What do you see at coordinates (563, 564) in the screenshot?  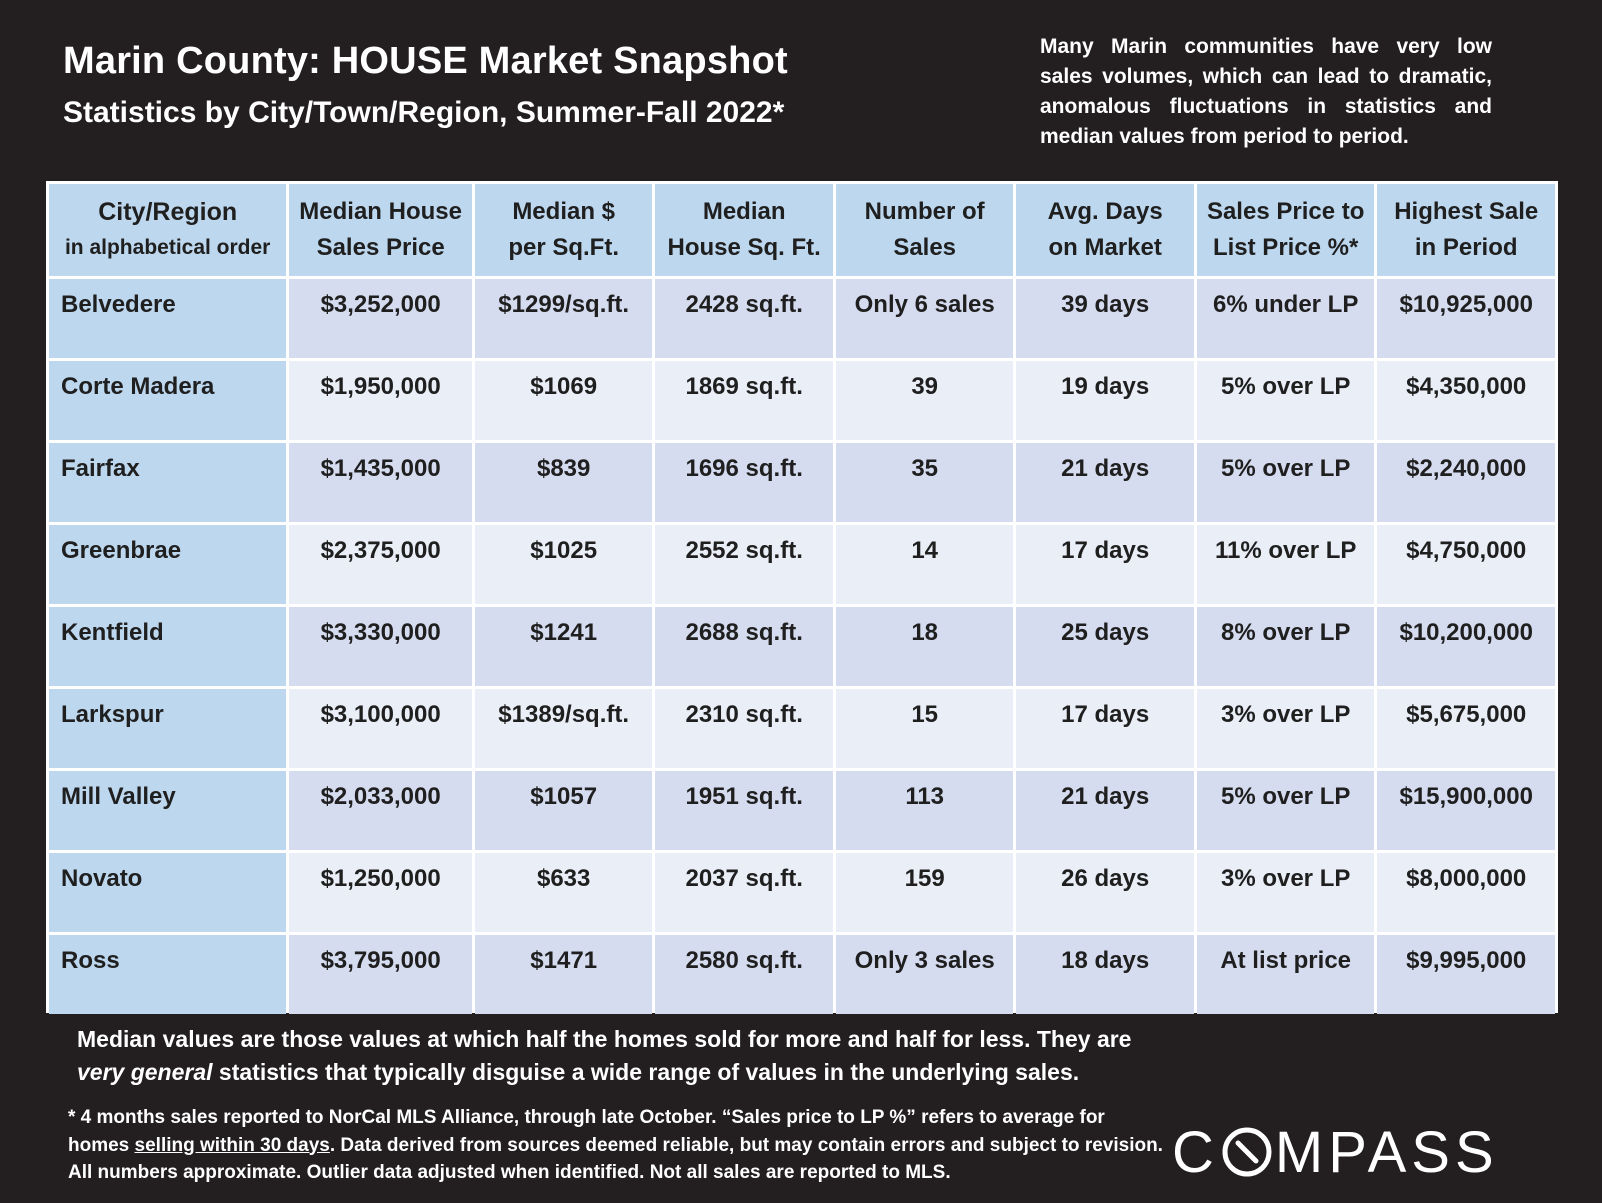 I see `price-per-sqft-cell: $1025` at bounding box center [563, 564].